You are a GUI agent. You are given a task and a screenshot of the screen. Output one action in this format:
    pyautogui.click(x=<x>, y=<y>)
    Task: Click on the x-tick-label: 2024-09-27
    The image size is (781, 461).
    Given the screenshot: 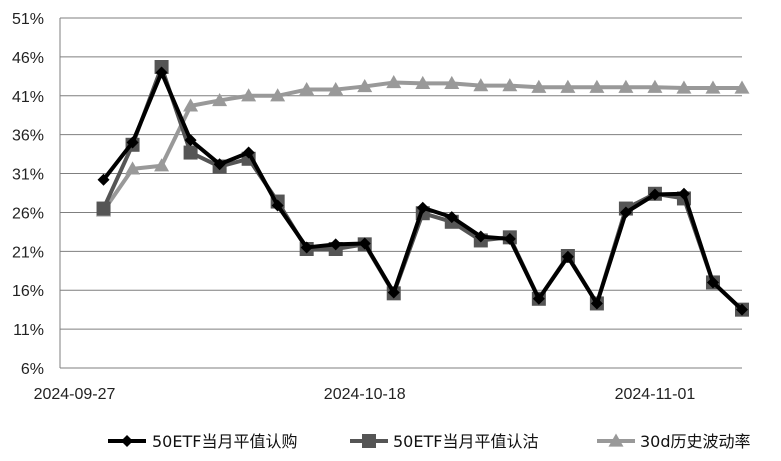 What is the action you would take?
    pyautogui.click(x=75, y=394)
    